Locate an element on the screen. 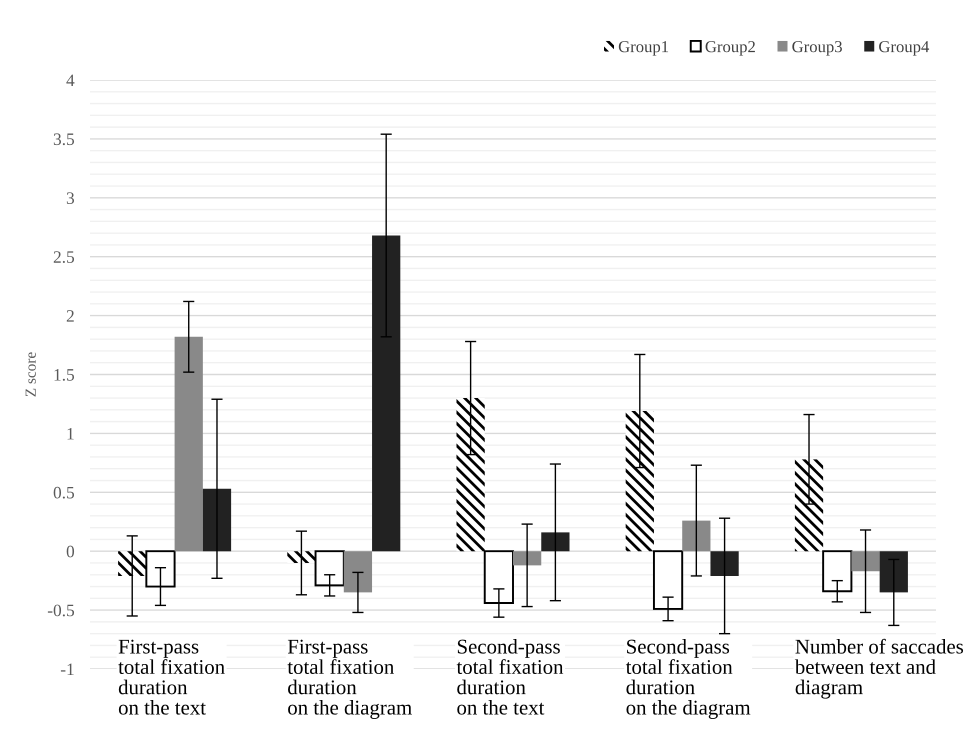 This screenshot has height=747, width=980. legend-label: Group4 is located at coordinates (904, 48).